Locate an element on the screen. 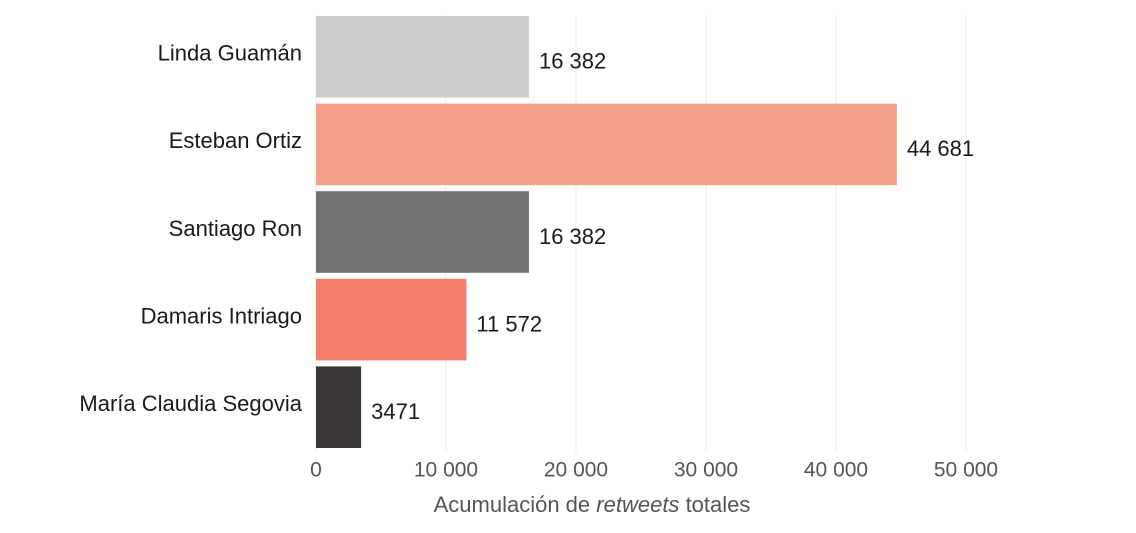  category-label: Damaris Intriago is located at coordinates (221, 315).